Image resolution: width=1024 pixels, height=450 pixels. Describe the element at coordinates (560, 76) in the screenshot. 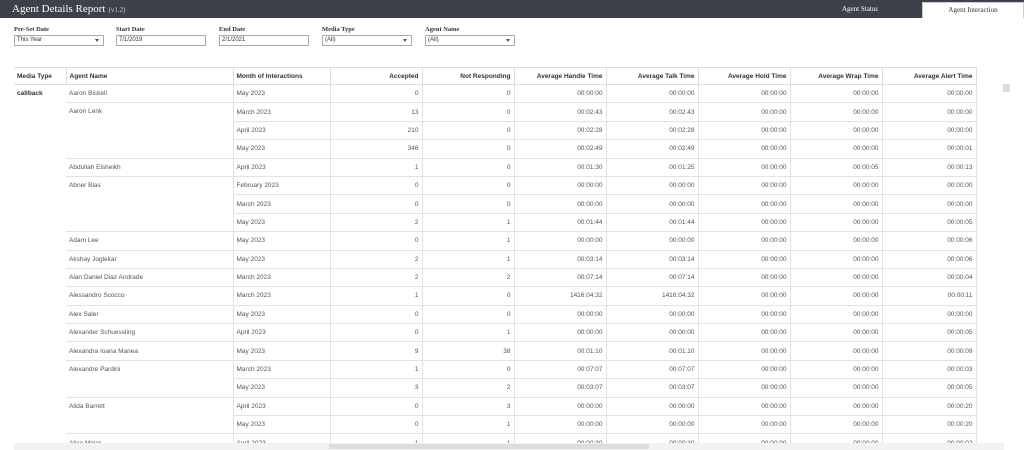

I see `column-header: Average Handle Time` at that location.